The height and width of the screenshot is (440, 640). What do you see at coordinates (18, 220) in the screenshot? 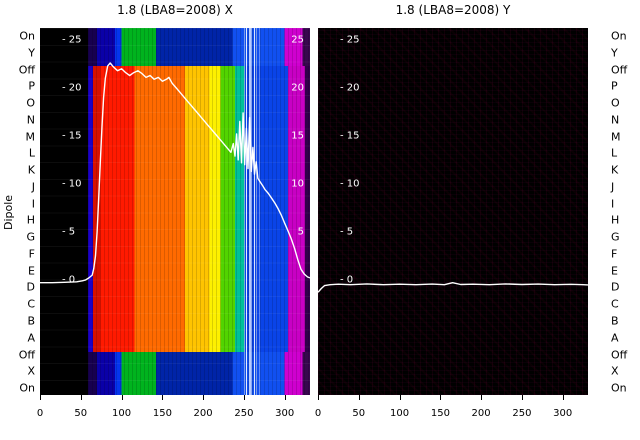
I see `dipole-tick-labels-left: On Y Off P O N M L K J I H G F E D C B A Off X On` at bounding box center [18, 220].